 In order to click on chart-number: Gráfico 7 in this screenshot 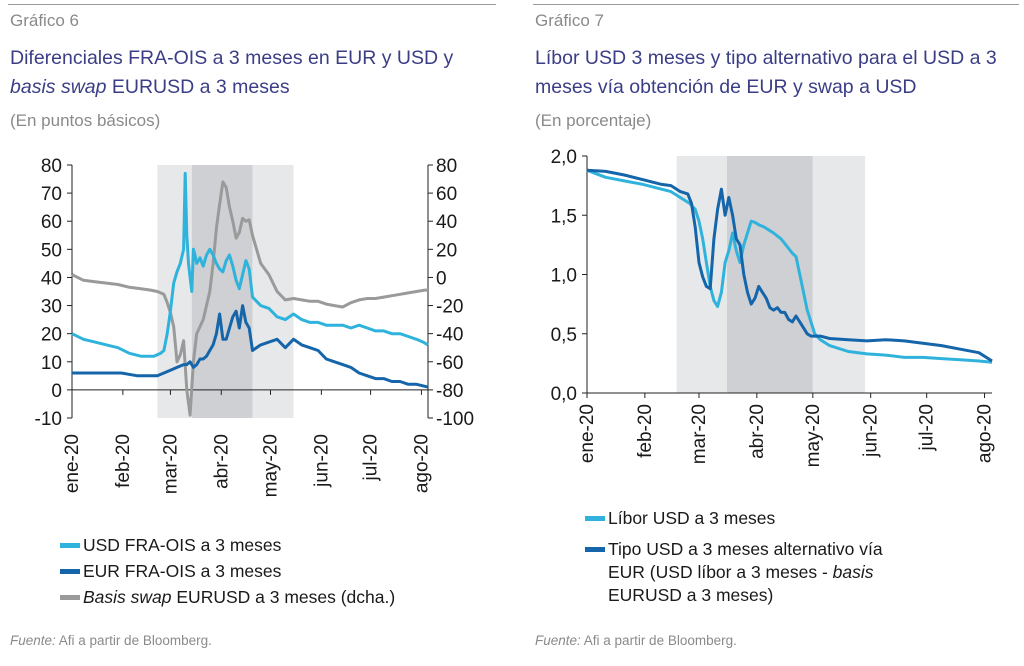, I will do `click(569, 20)`.